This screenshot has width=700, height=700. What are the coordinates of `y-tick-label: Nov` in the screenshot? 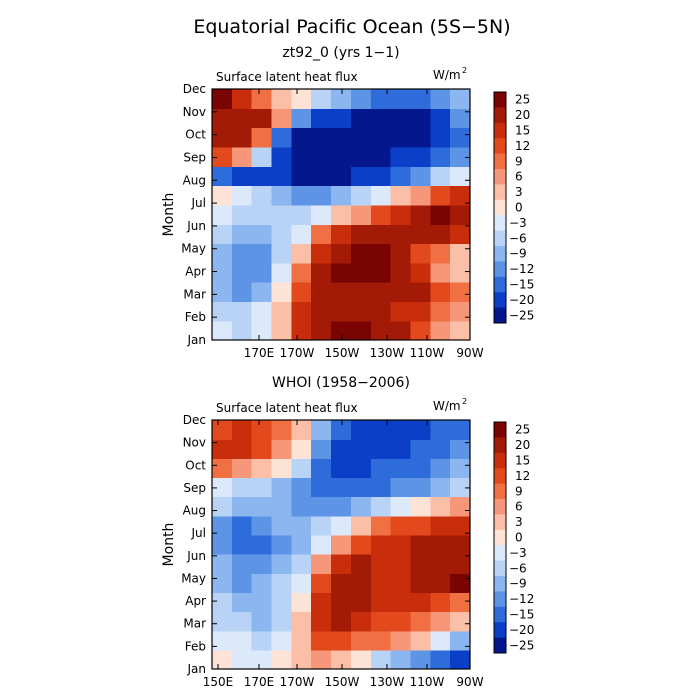 It's located at (194, 112).